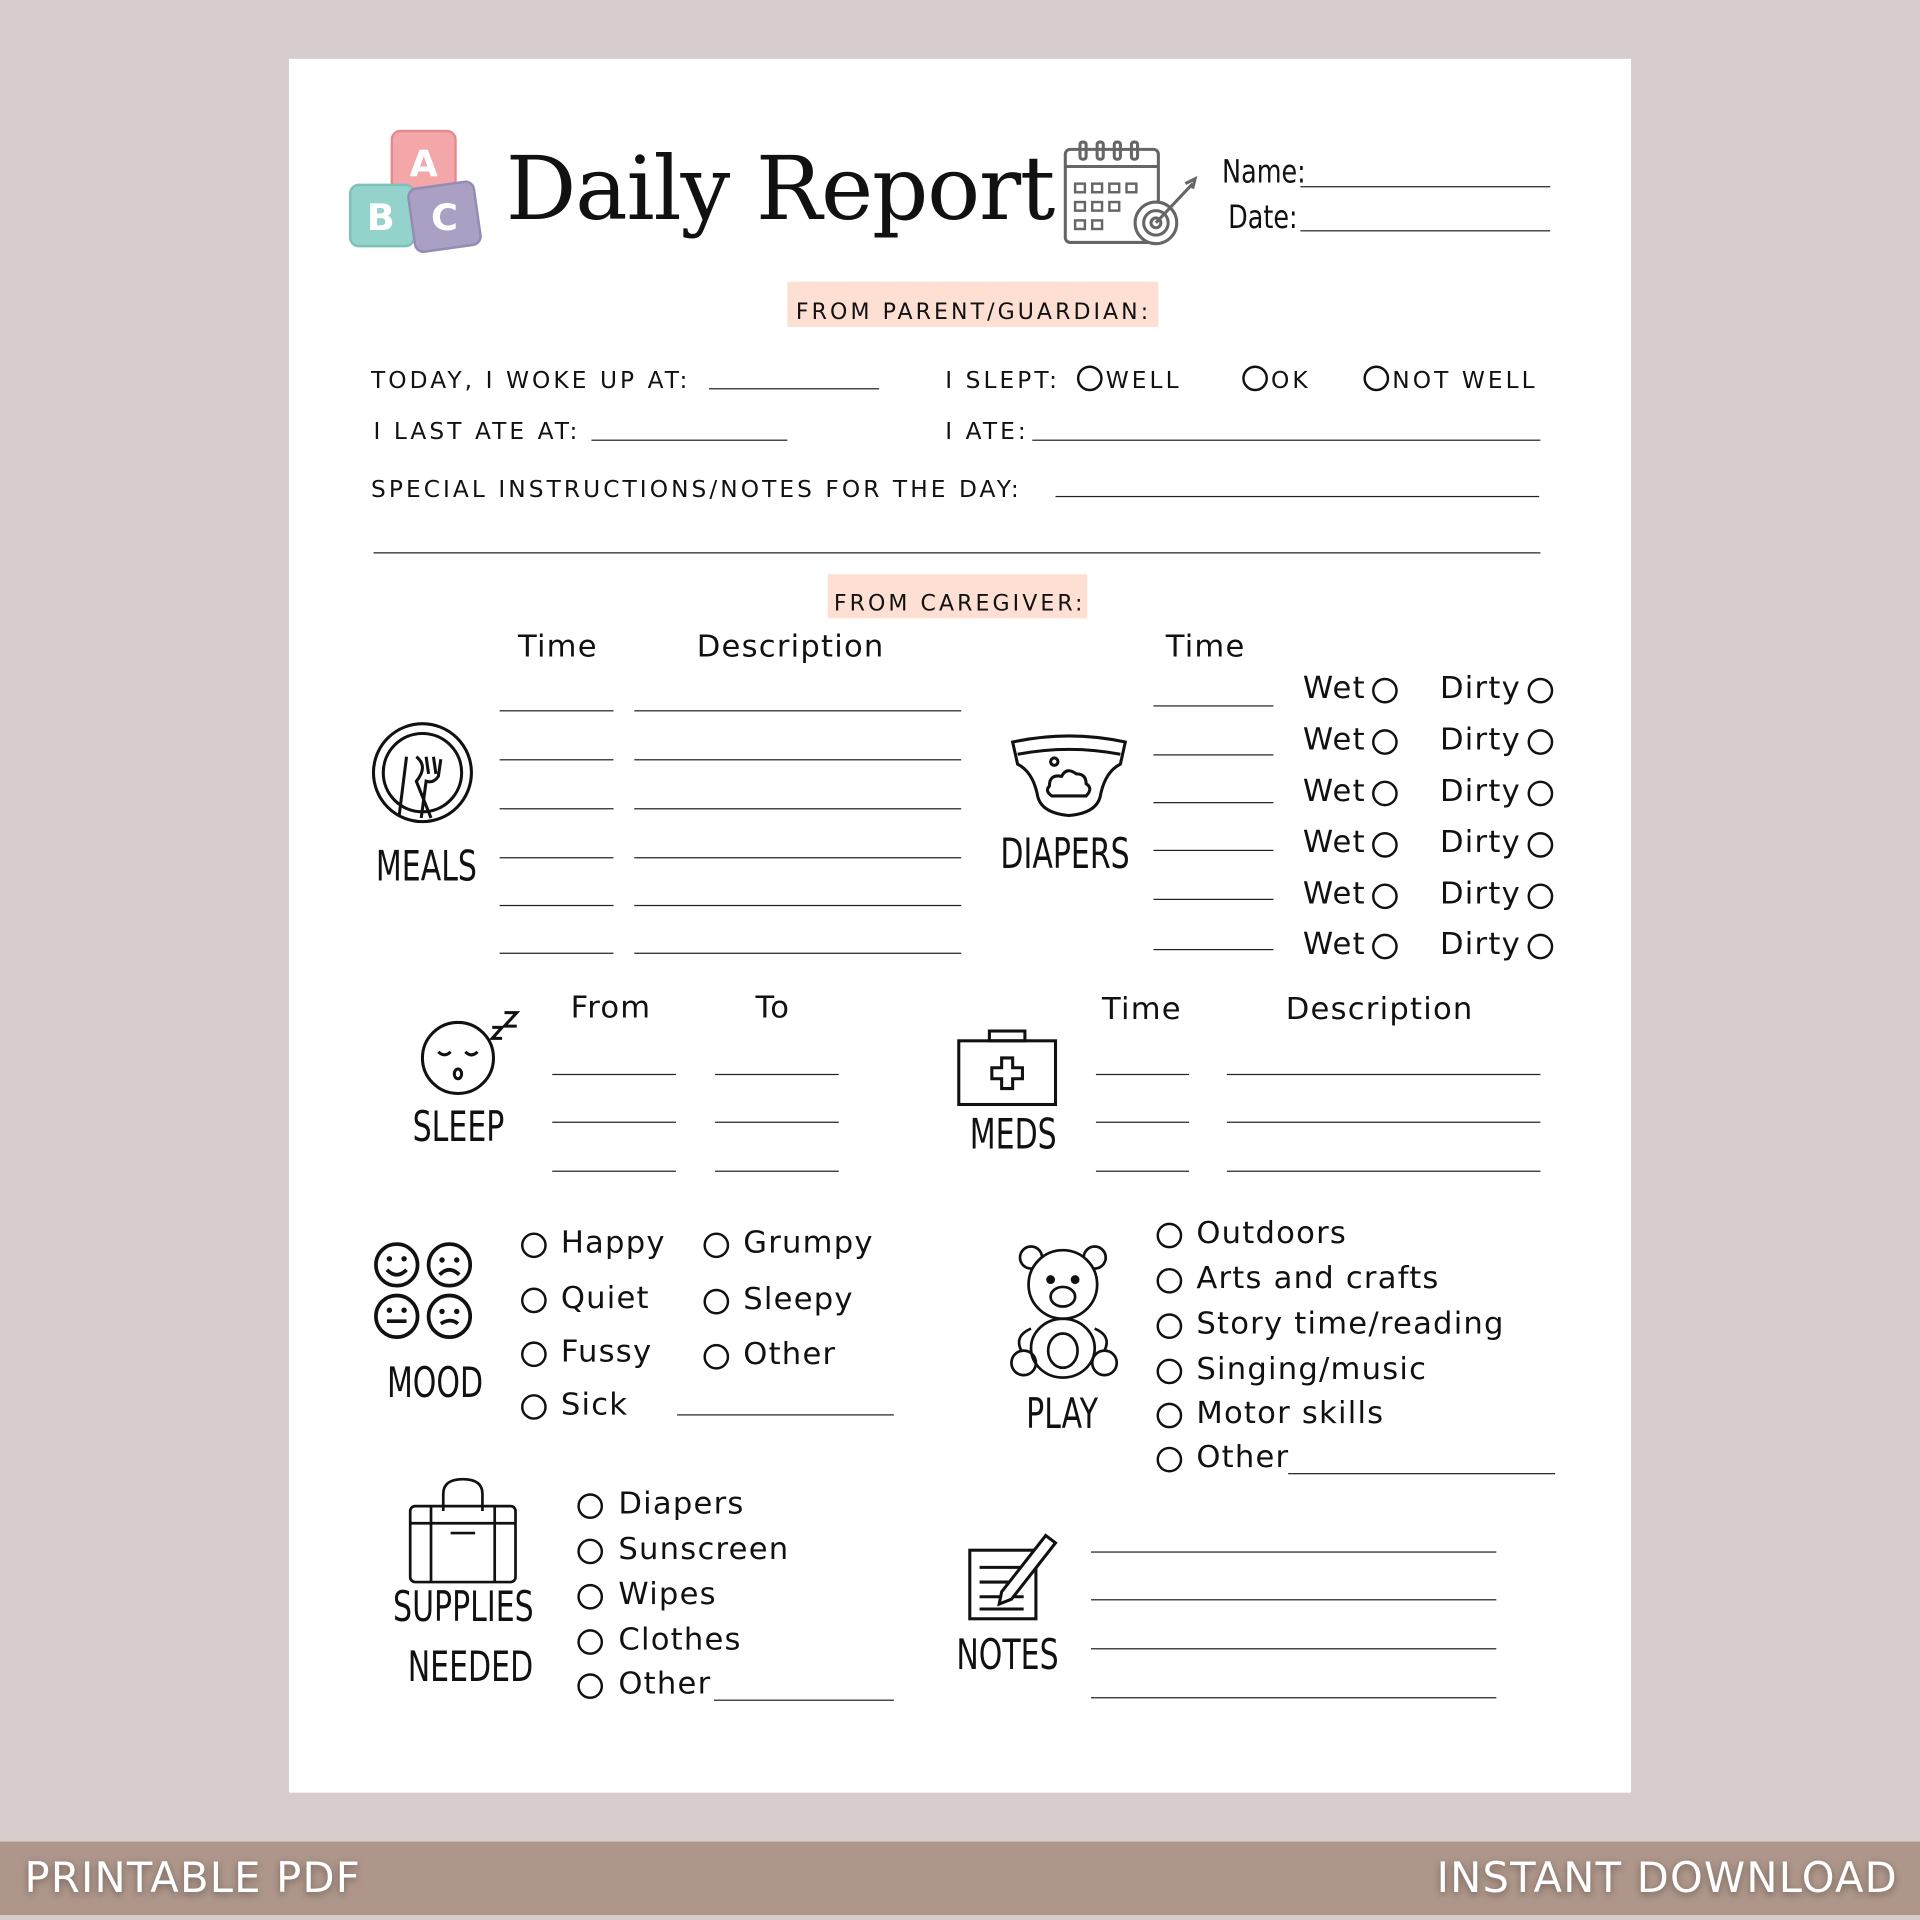  What do you see at coordinates (1376, 378) in the screenshot?
I see `slept-not-well-radio` at bounding box center [1376, 378].